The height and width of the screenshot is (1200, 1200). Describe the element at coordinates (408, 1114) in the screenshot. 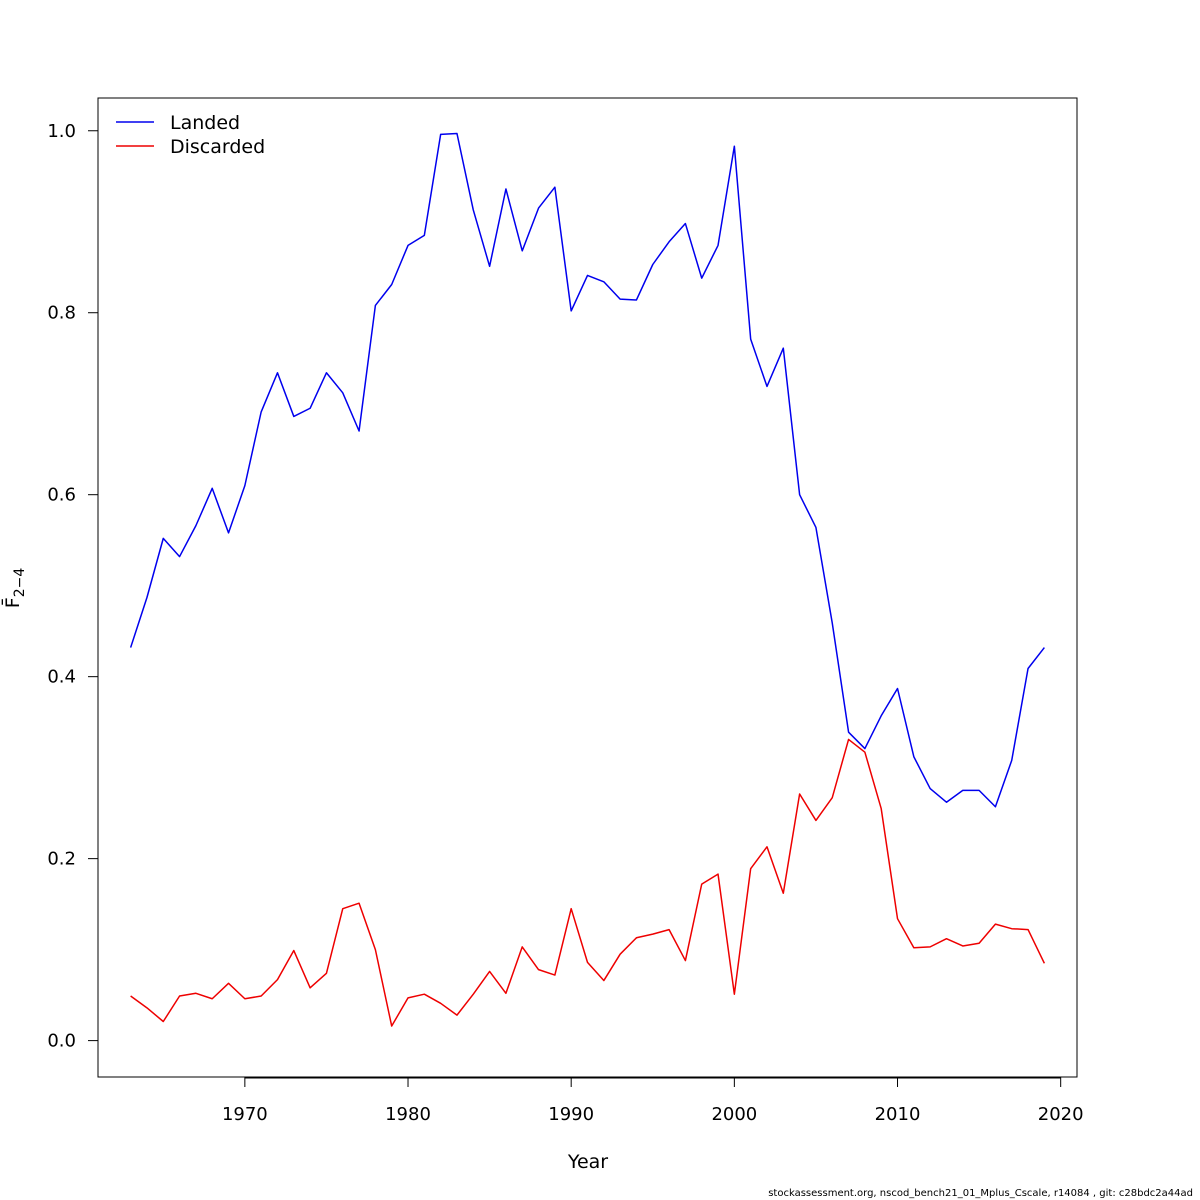

I see `x-tick-label: 1980` at that location.